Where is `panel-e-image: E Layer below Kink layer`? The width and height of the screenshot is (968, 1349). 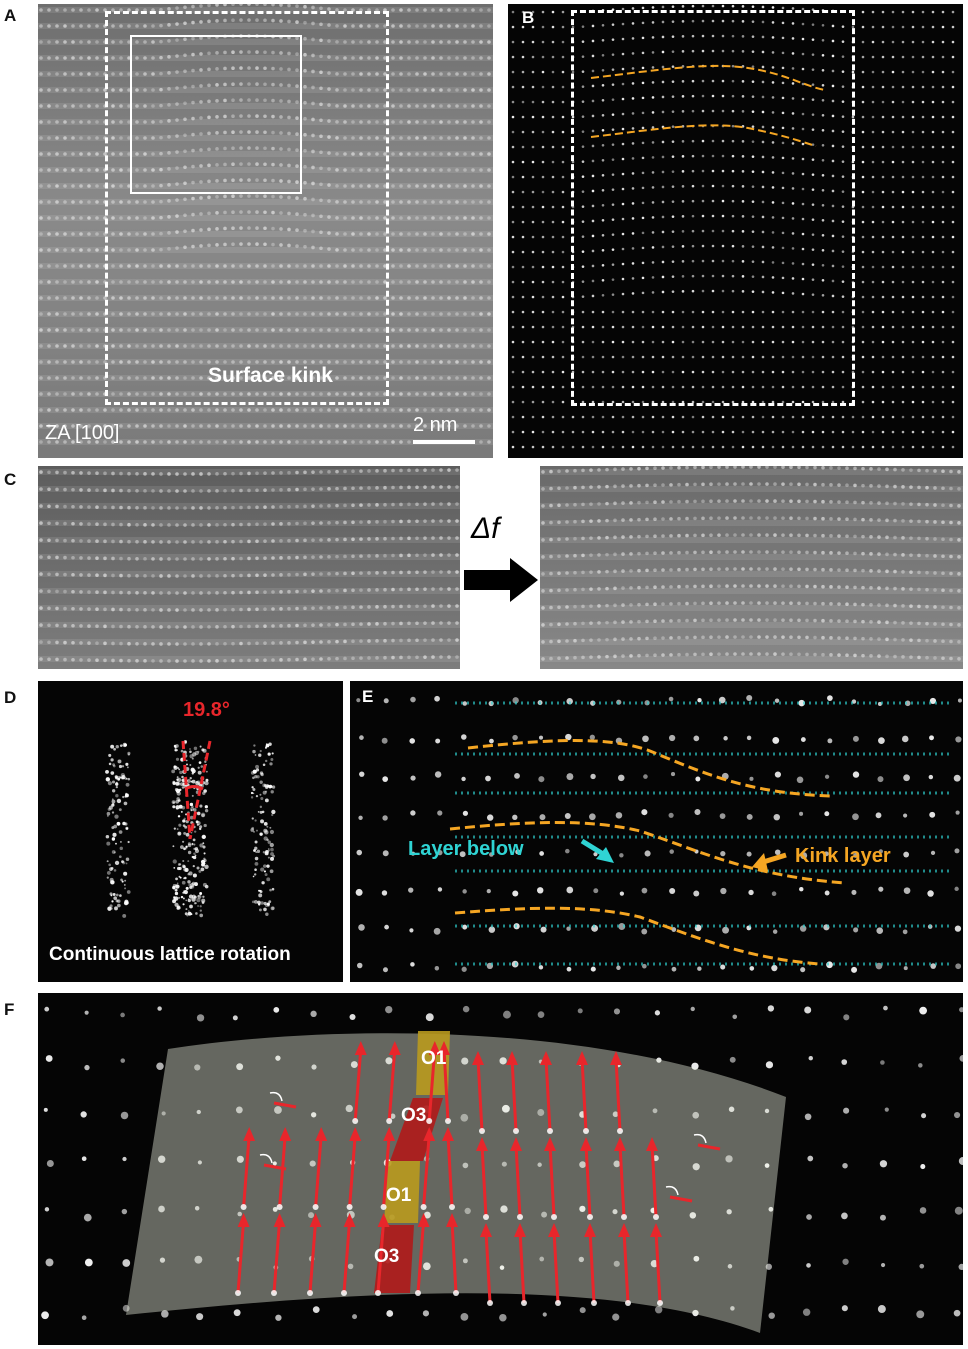 panel-e-image: E Layer below Kink layer is located at coordinates (656, 831).